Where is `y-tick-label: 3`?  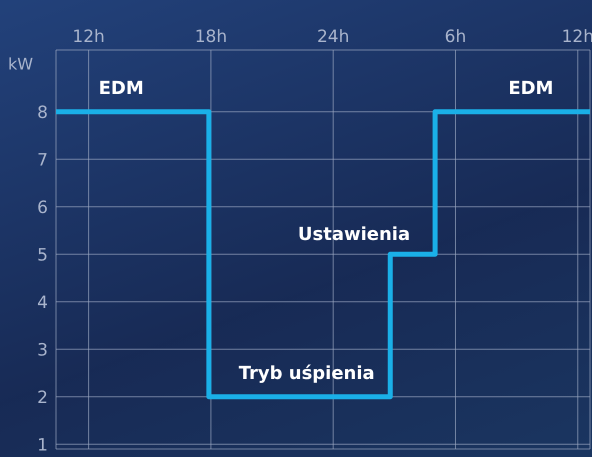 y-tick-label: 3 is located at coordinates (42, 350).